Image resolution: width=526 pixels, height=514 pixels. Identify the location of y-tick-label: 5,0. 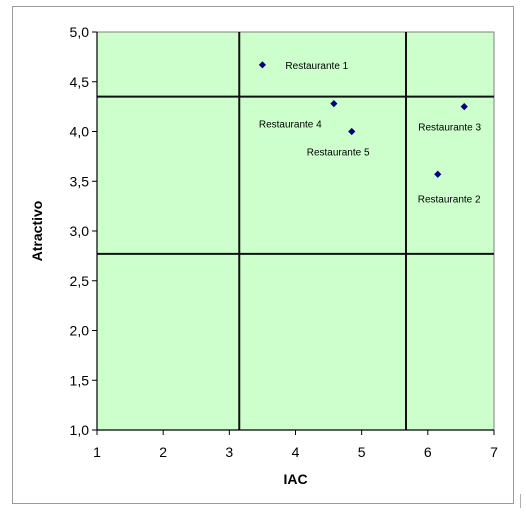
(80, 32).